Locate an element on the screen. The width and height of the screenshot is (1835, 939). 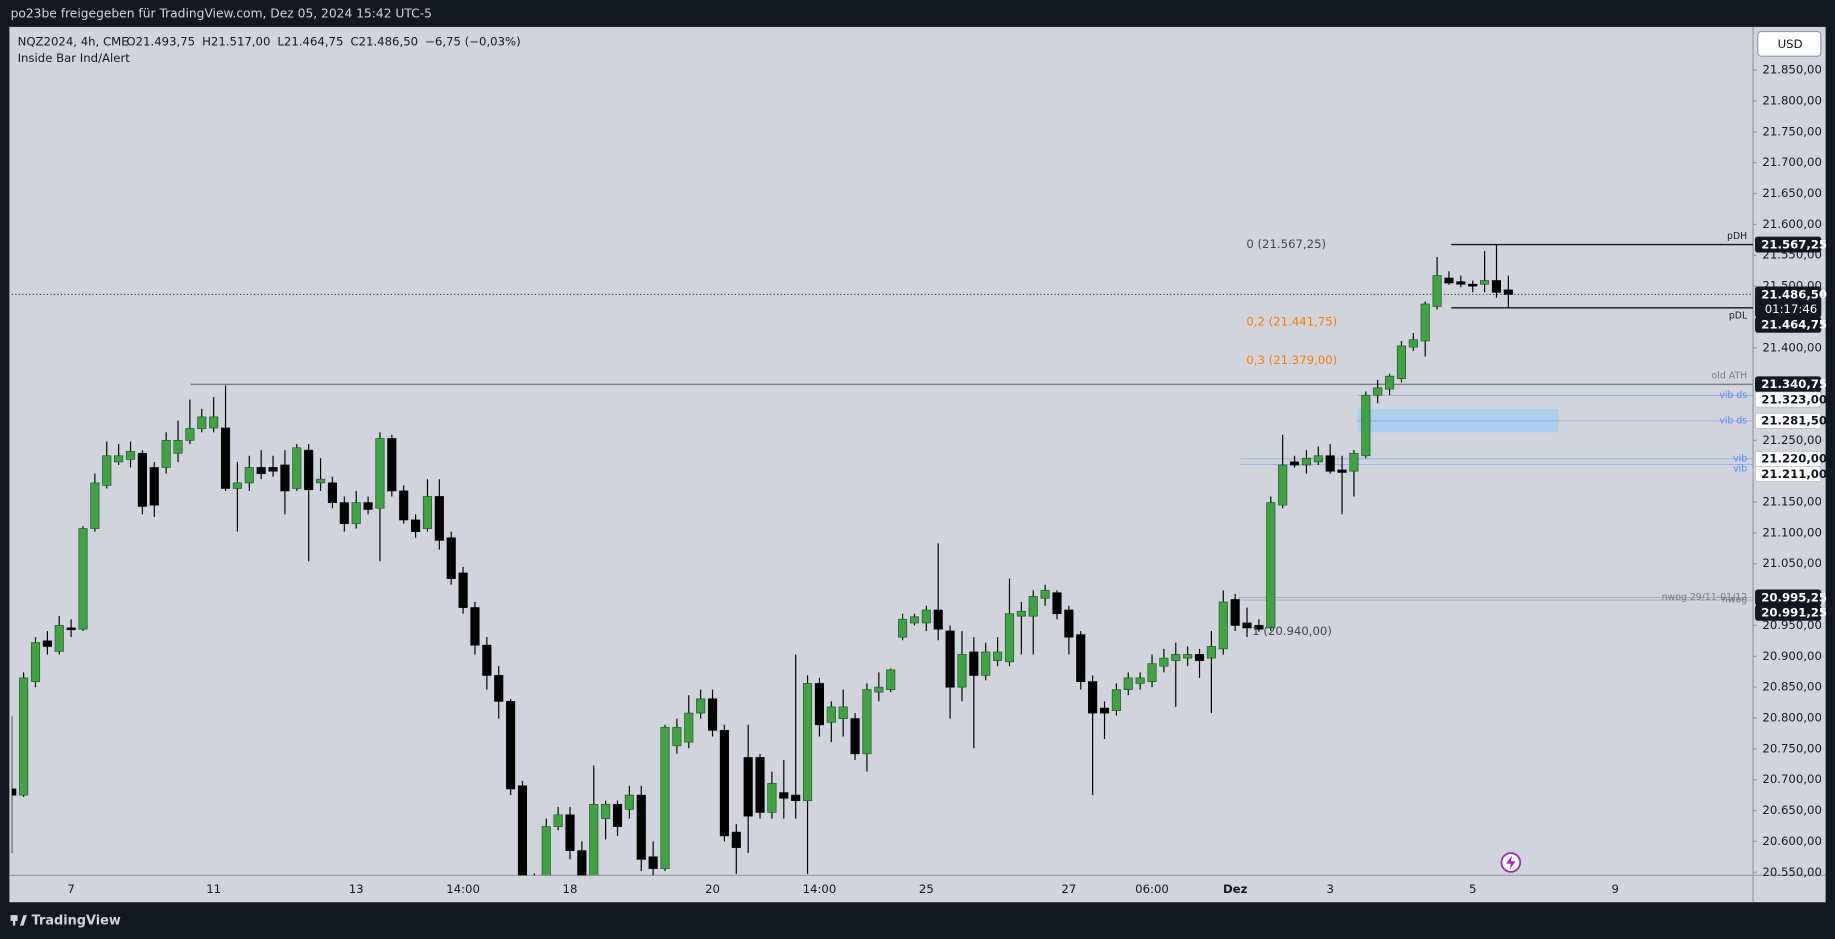
x-tick-label: 13 is located at coordinates (356, 889).